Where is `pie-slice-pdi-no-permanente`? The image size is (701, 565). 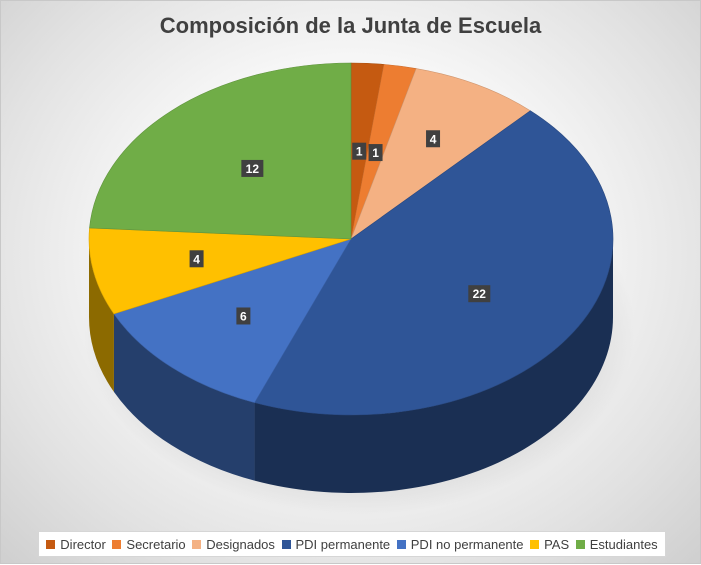
pie-slice-pdi-no-permanente is located at coordinates (232, 320).